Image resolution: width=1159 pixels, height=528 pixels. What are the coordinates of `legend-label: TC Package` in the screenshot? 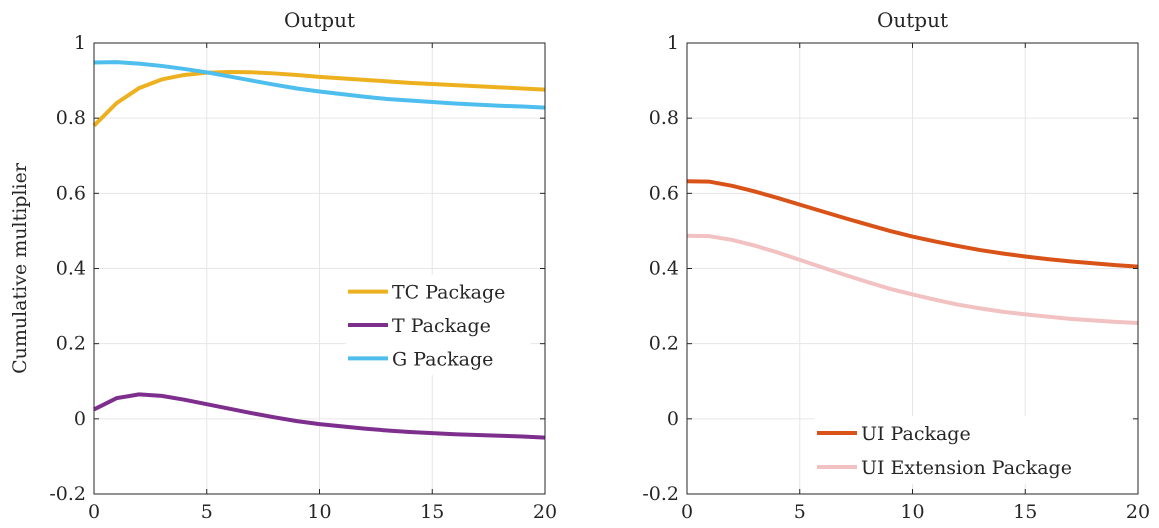 It's located at (448, 293).